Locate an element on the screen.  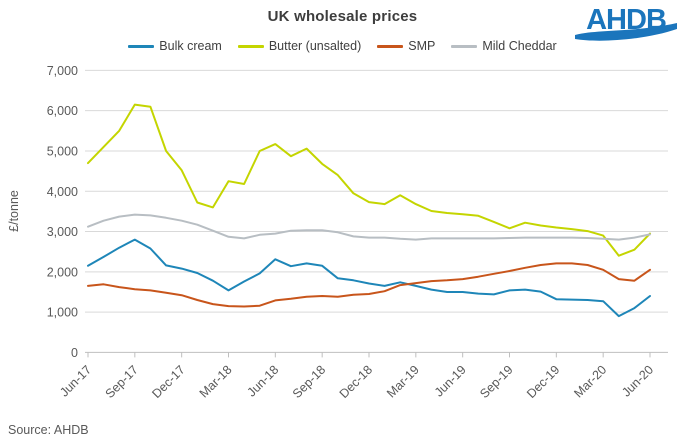
x-axis-tick-label: Sep-19 is located at coordinates (496, 382).